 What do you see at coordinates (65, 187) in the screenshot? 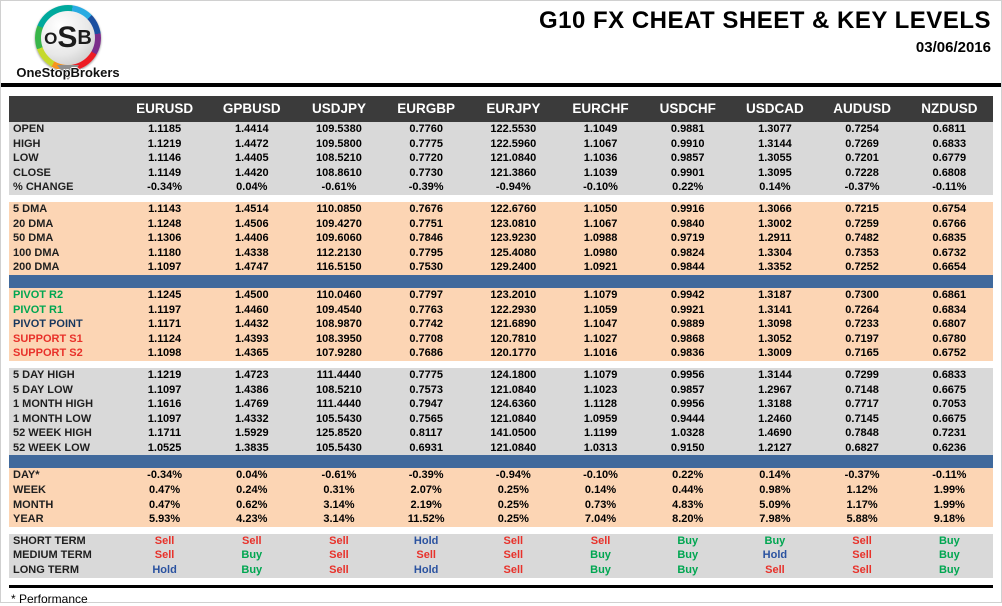
I see `row-label: % CHANGE` at bounding box center [65, 187].